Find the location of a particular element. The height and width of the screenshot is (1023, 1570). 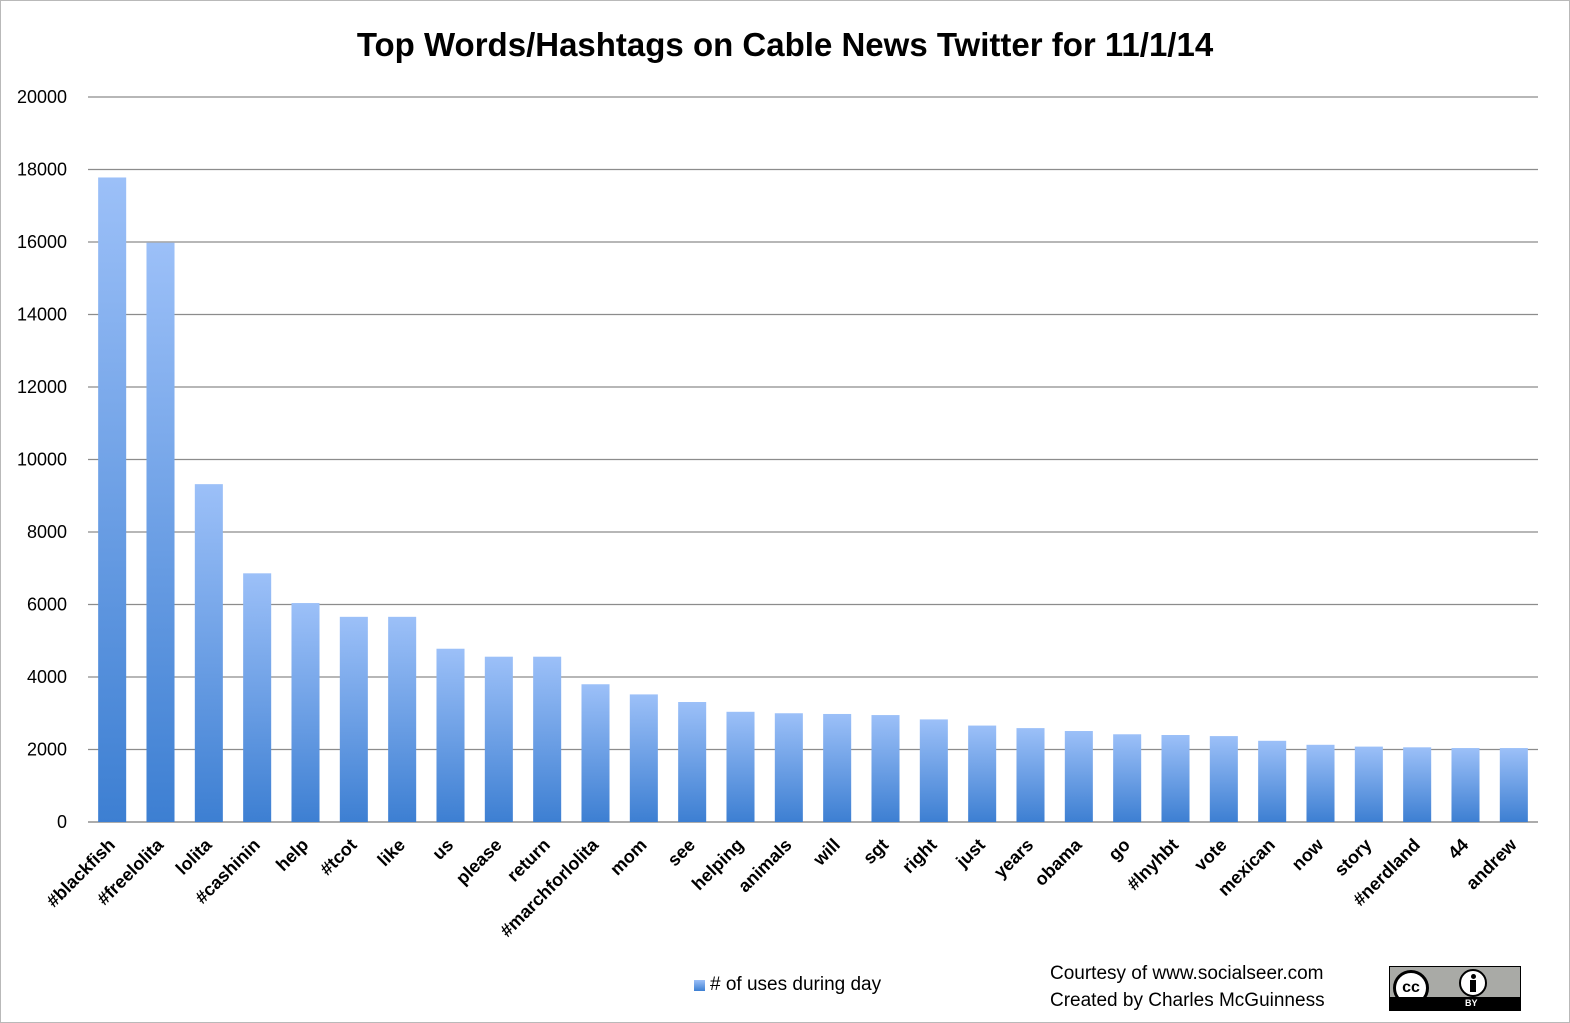

y-tick-label: 10000 is located at coordinates (42, 460).